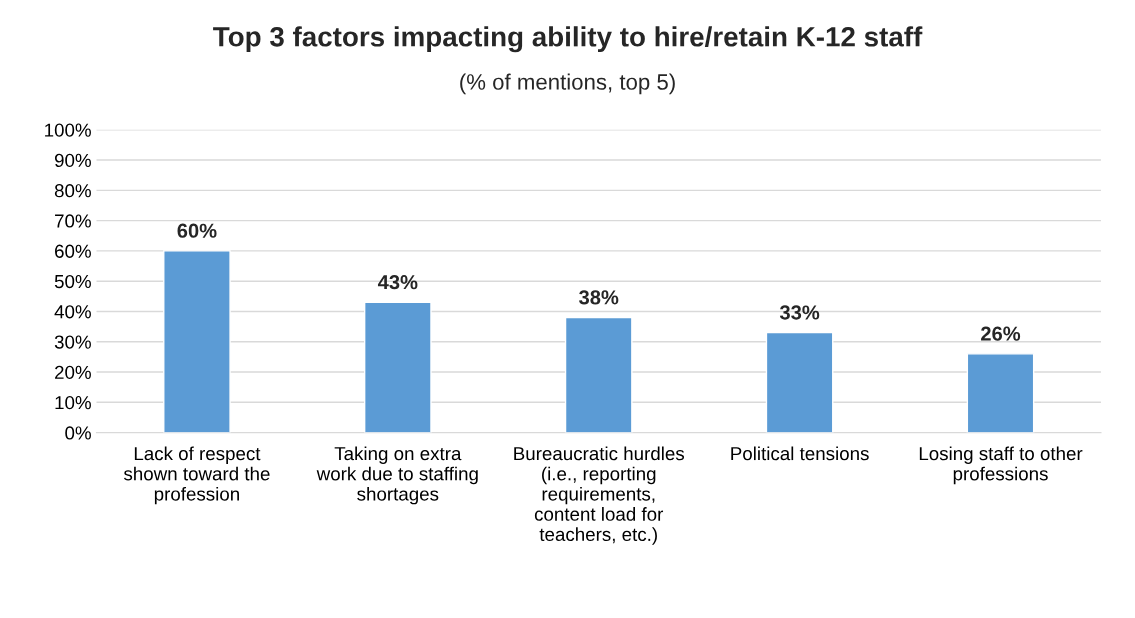  What do you see at coordinates (73, 221) in the screenshot?
I see `y-tick-label: 70%` at bounding box center [73, 221].